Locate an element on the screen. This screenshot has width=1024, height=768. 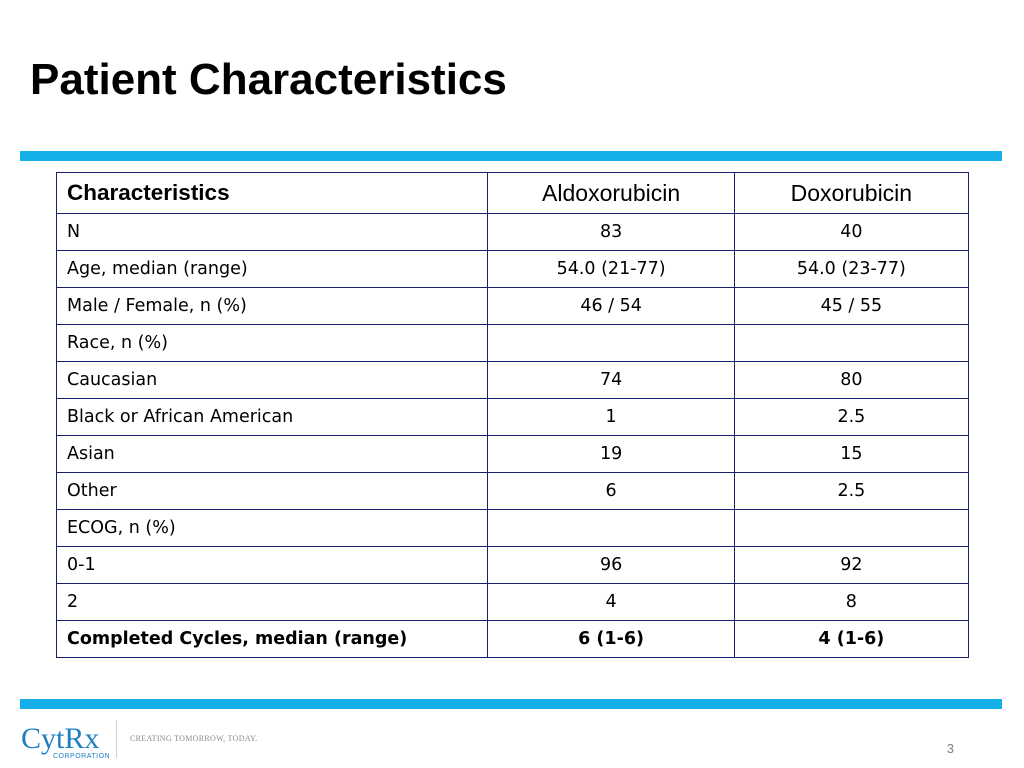
aldoxorubicin-value: 96 is located at coordinates (611, 565).